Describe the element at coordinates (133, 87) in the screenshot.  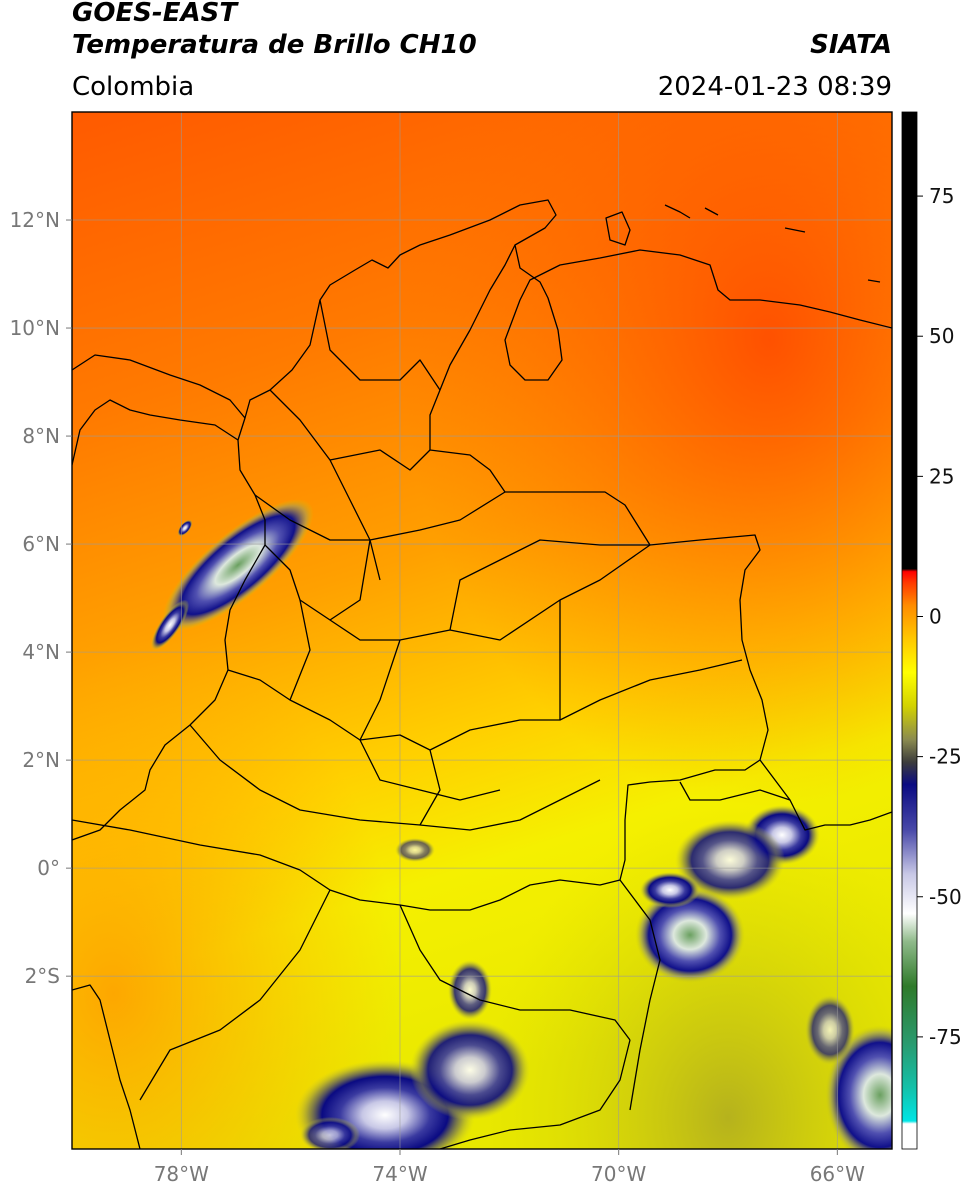
I see `region-label: Colombia` at that location.